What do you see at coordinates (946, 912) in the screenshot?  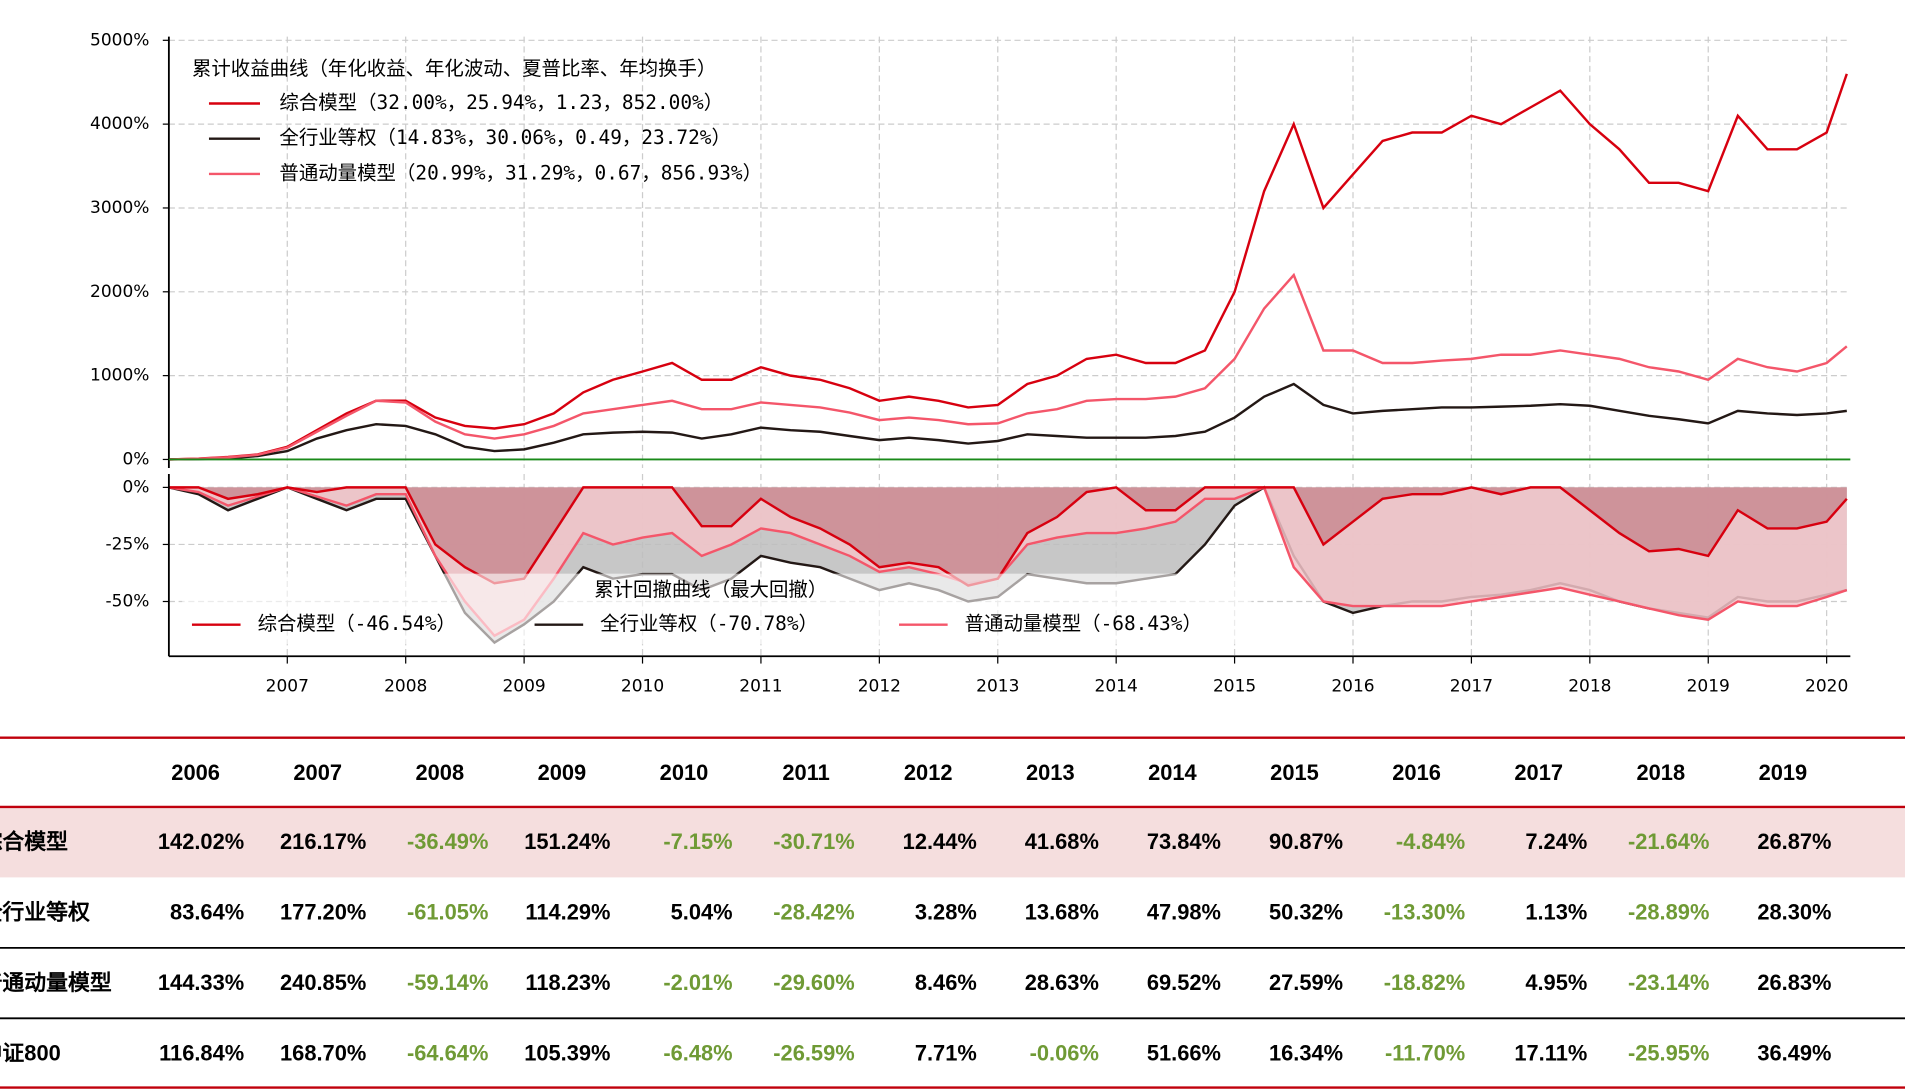 I see `table-cell: 3.28%` at bounding box center [946, 912].